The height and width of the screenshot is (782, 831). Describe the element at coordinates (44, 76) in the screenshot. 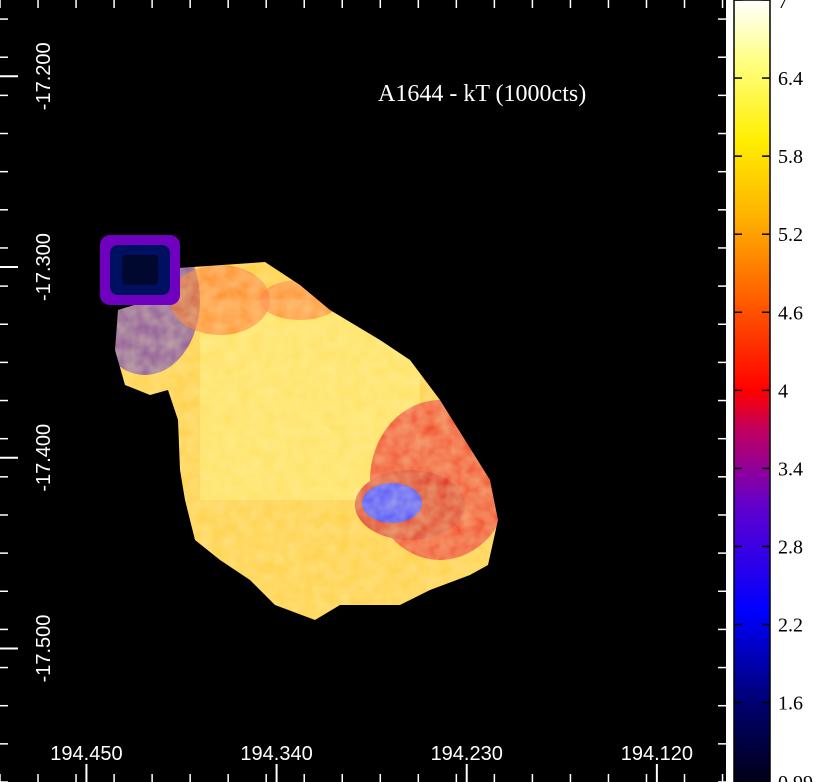

I see `y-tick-label: -17.200` at that location.